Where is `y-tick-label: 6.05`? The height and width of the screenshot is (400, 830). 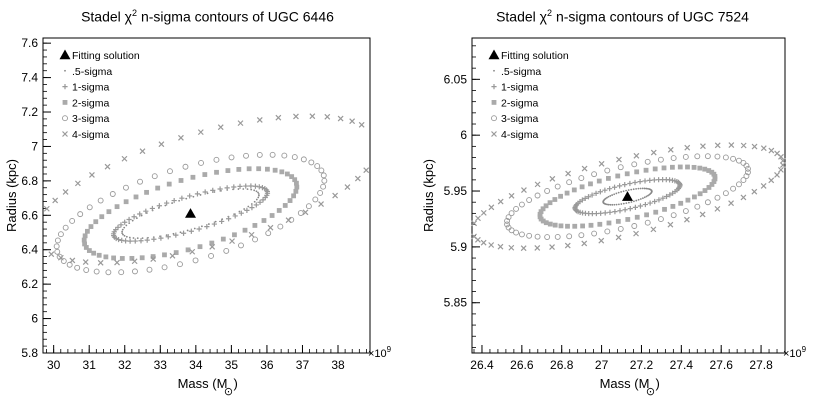 y-tick-label: 6.05 is located at coordinates (456, 79).